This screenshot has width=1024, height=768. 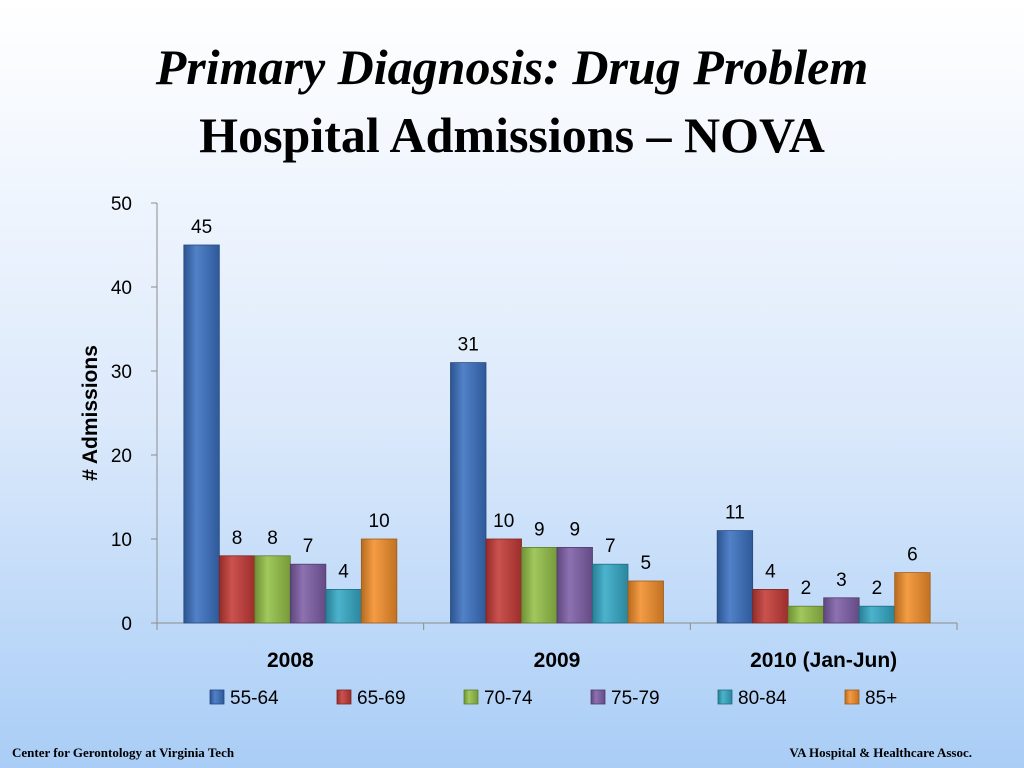 What do you see at coordinates (877, 614) in the screenshot?
I see `bar-2010-jan-jun--80-84` at bounding box center [877, 614].